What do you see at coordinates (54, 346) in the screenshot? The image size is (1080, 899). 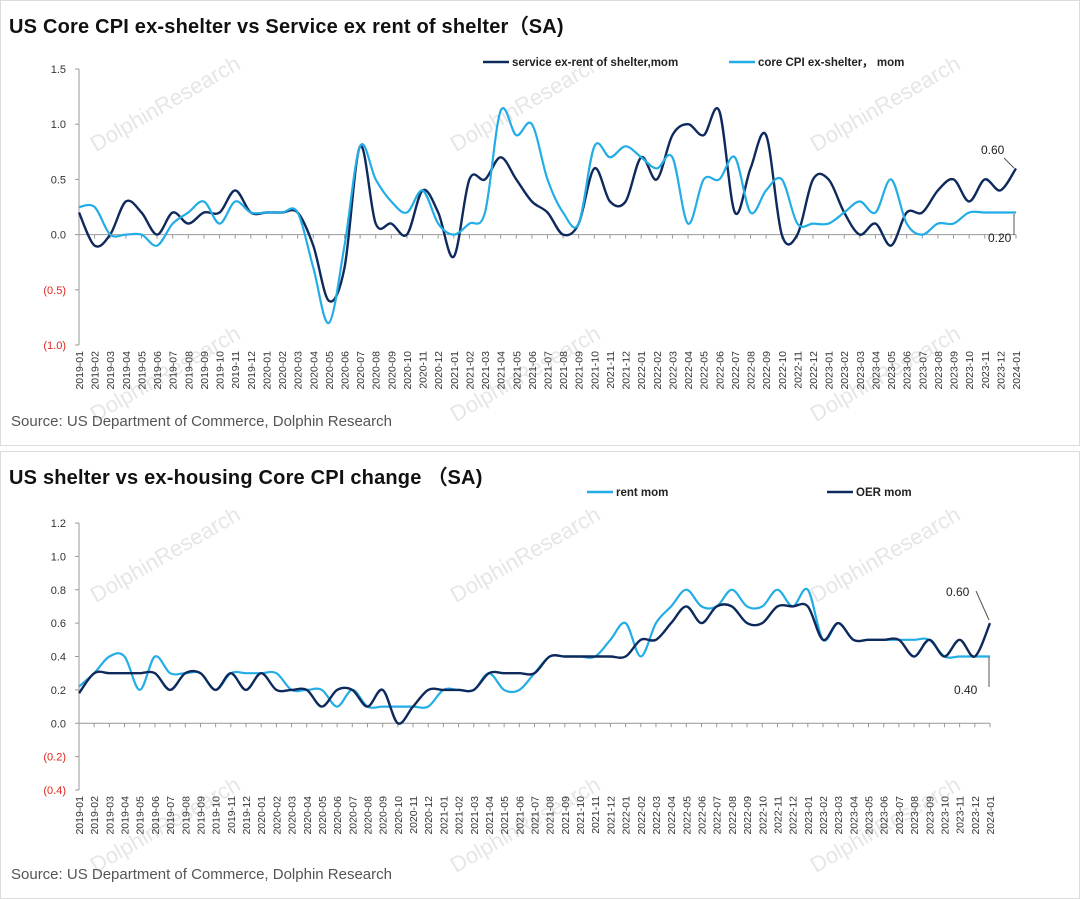 I see `y-tick-label: (1.0)` at bounding box center [54, 346].